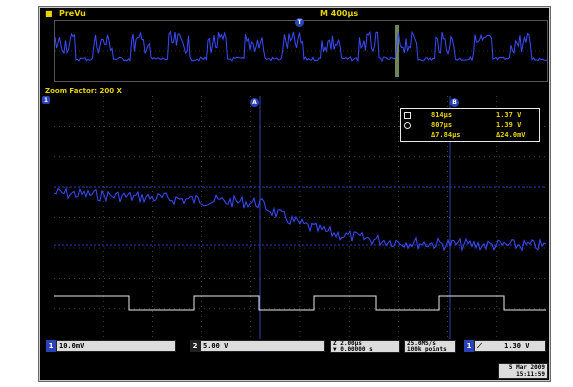 The height and width of the screenshot is (387, 573). What do you see at coordinates (446, 135) in the screenshot?
I see `cursor-delta-time: Δ7.84µs` at bounding box center [446, 135].